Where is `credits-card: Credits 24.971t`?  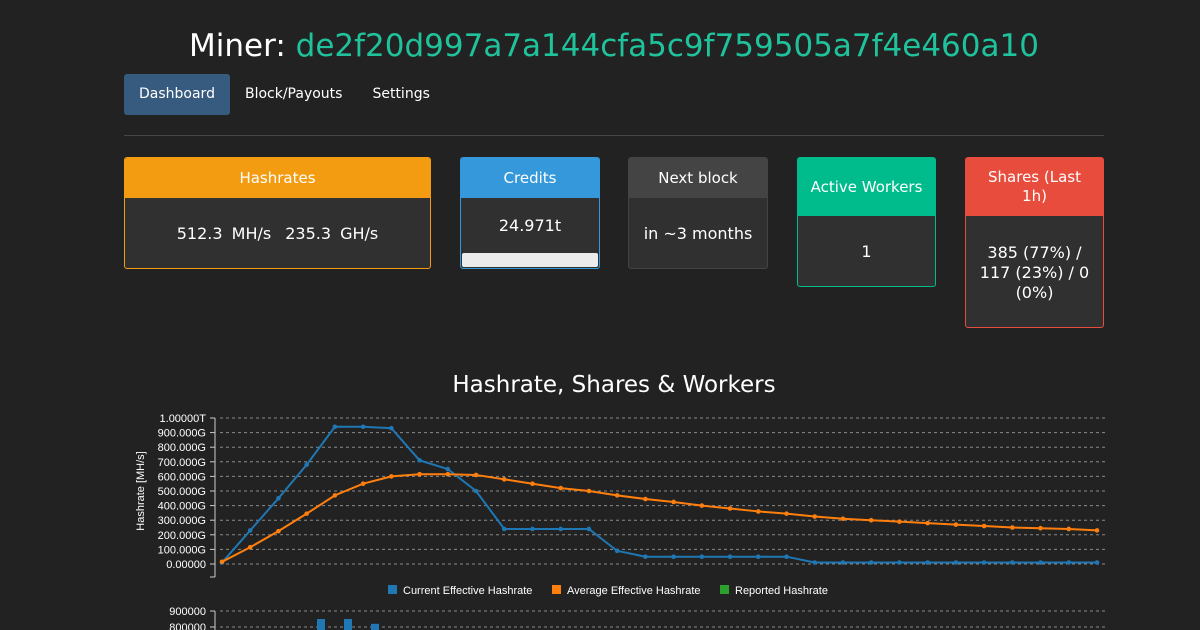 credits-card: Credits 24.971t is located at coordinates (530, 213).